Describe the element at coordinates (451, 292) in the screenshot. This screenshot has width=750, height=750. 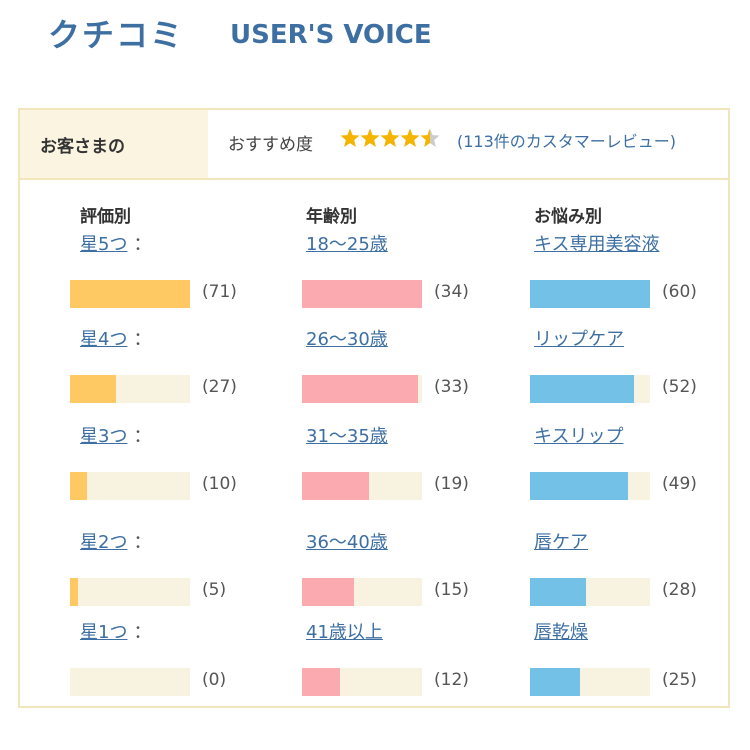
I see `review-count-value: (34)` at that location.